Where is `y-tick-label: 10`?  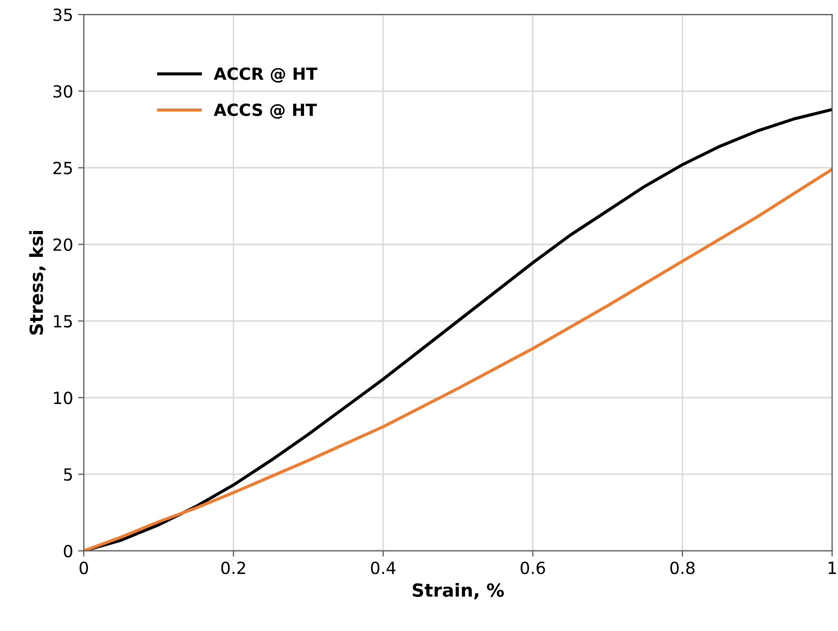 y-tick-label: 10 is located at coordinates (63, 398).